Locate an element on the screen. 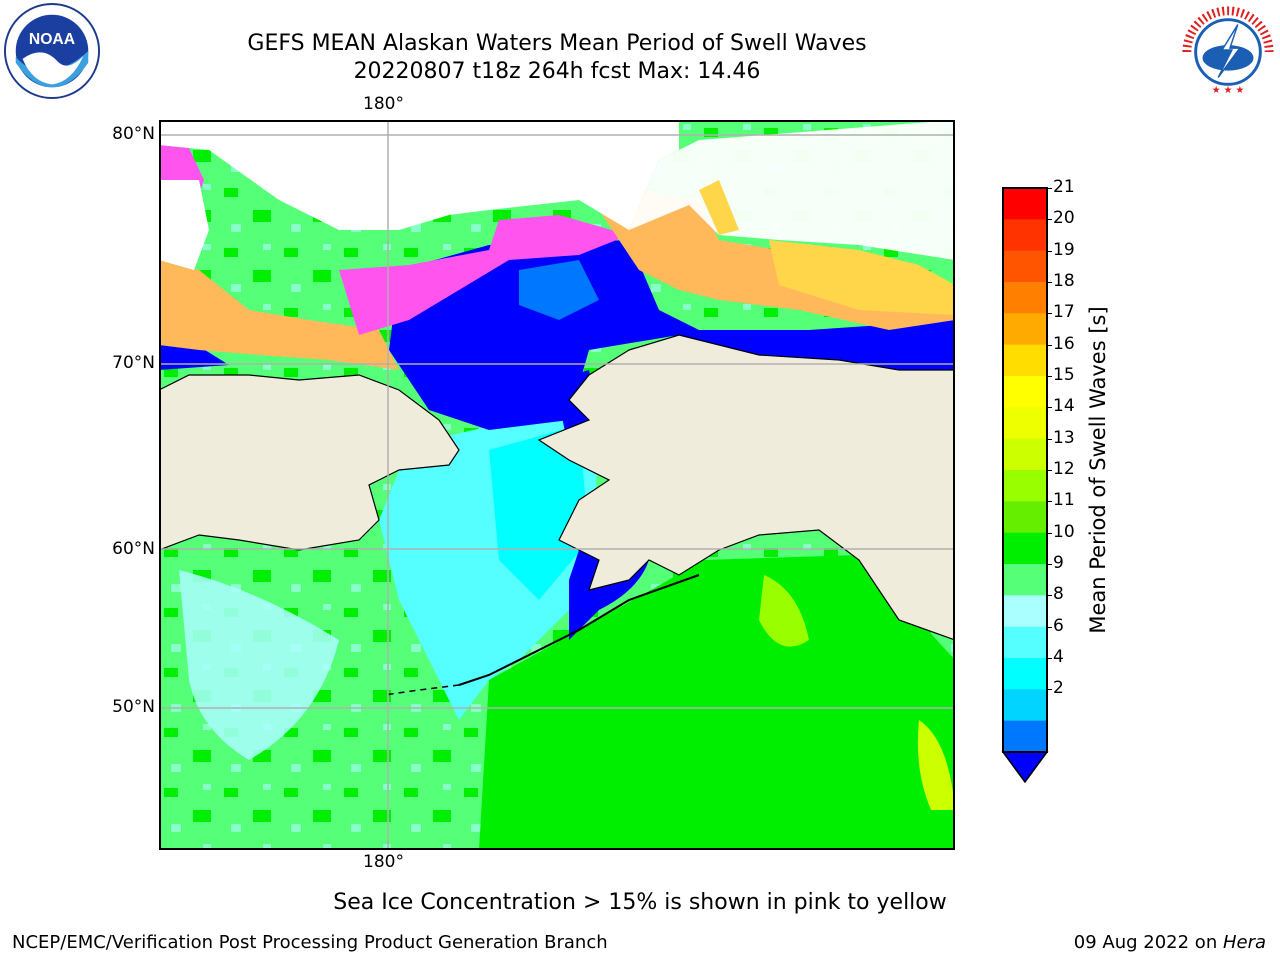 The width and height of the screenshot is (1280, 960). colorbar is located at coordinates (1025, 485).